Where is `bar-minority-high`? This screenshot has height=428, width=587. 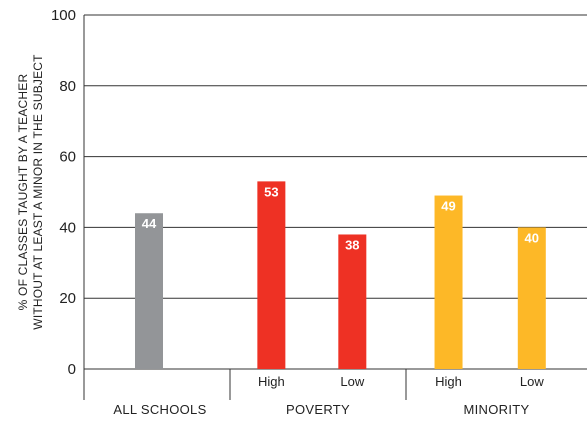 bar-minority-high is located at coordinates (448, 282).